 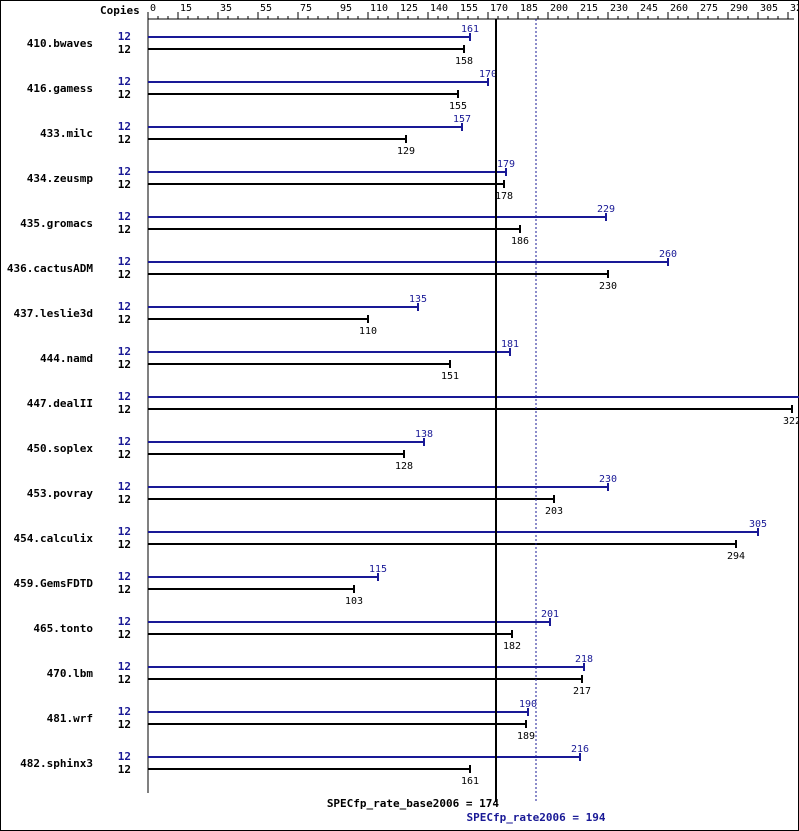 I want to click on x-tick-label: 200, so click(x=559, y=8).